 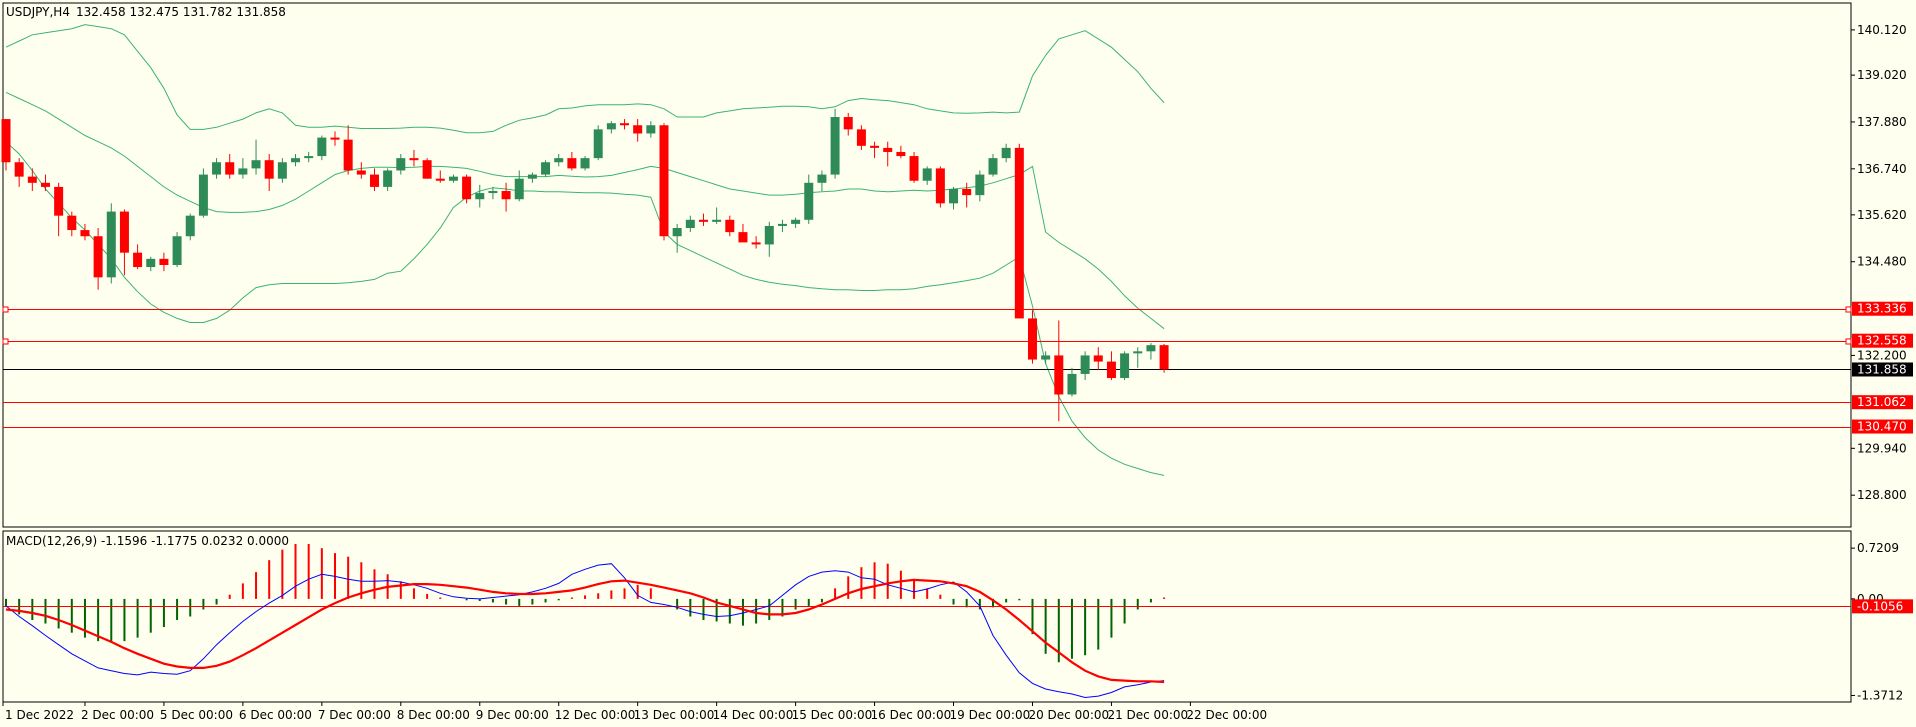 I want to click on level-price-label-1: 132.558, so click(x=1882, y=341).